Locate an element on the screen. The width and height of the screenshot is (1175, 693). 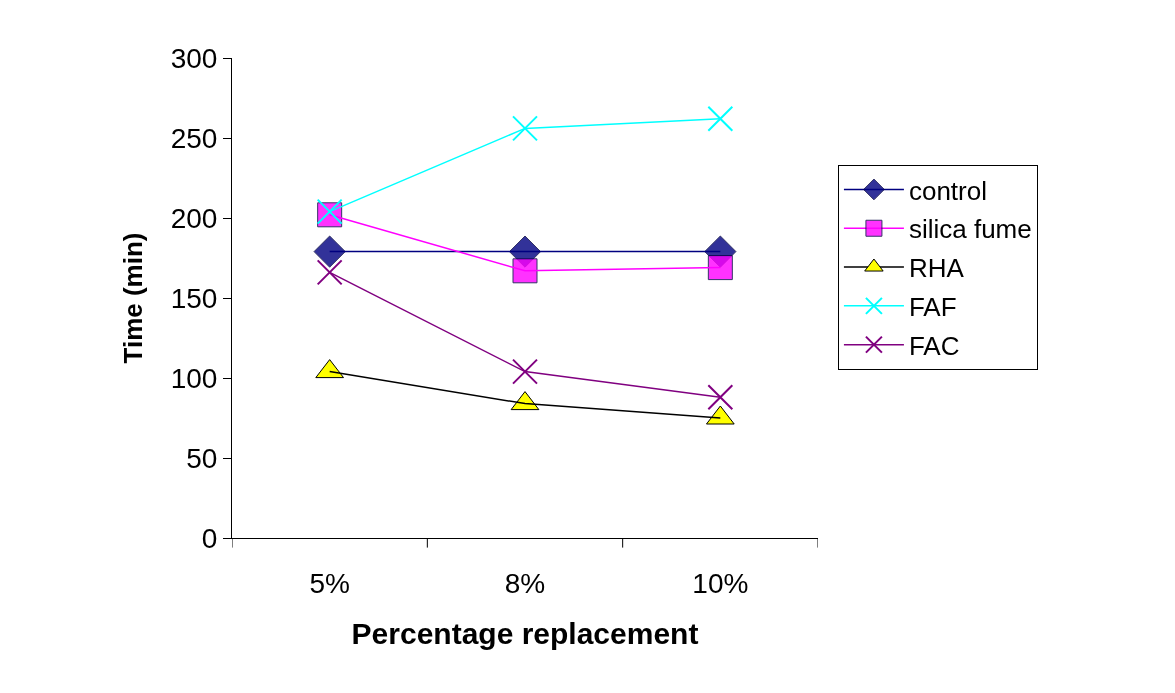
x-axis-title: Percentage replacement is located at coordinates (525, 634).